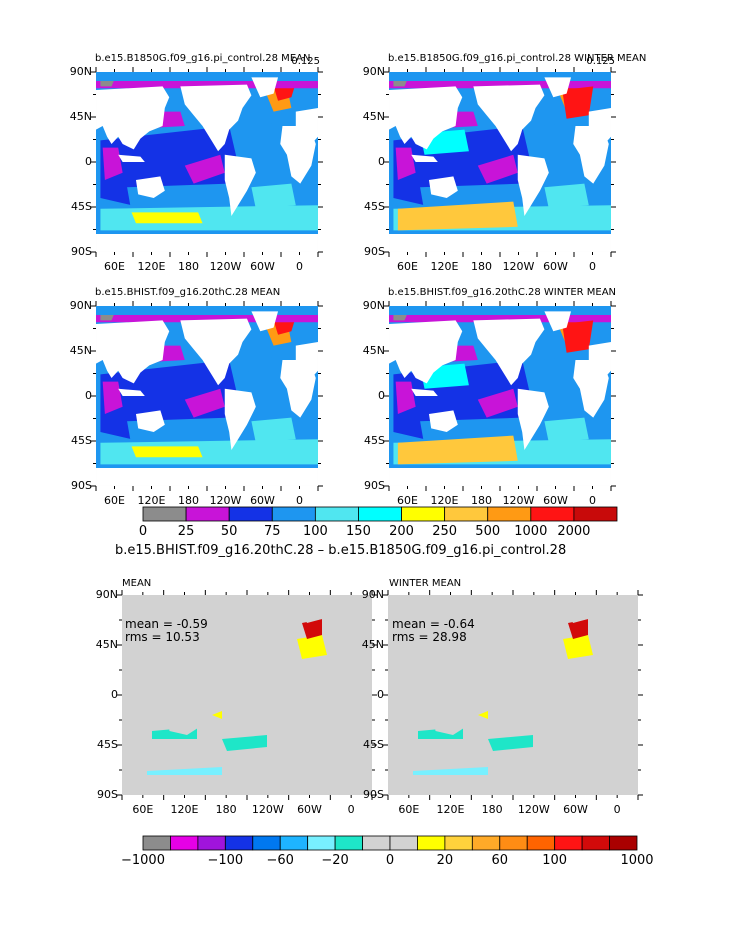 The height and width of the screenshot is (945, 733). I want to click on map-panel-control-winter, so click(500, 162).